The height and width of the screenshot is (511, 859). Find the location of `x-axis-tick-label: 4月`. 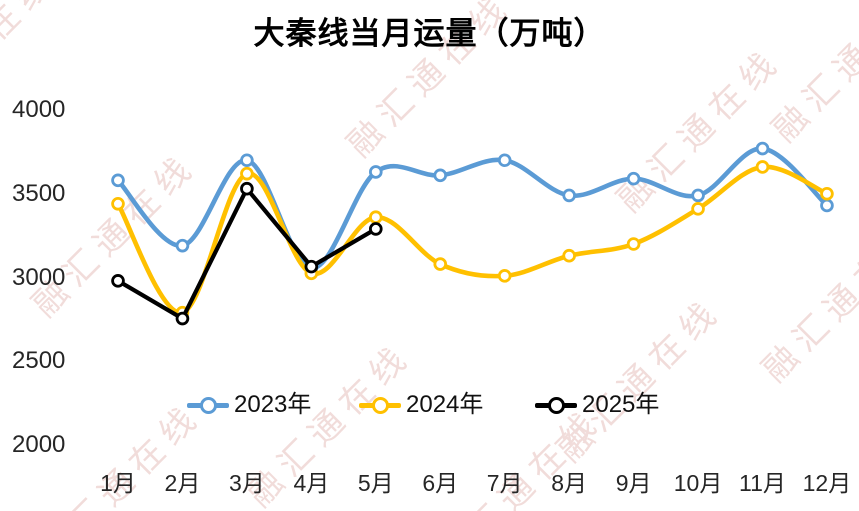

x-axis-tick-label: 4月 is located at coordinates (311, 483).